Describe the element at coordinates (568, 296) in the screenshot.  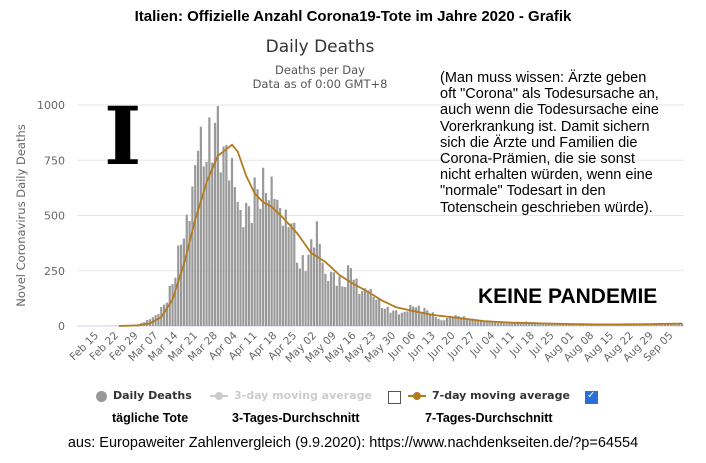
I see `keine-pandemie-label: KEINE PANDEMIE` at that location.